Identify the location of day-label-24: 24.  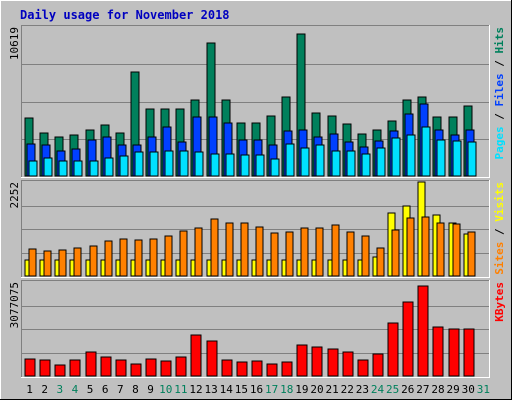
(378, 389).